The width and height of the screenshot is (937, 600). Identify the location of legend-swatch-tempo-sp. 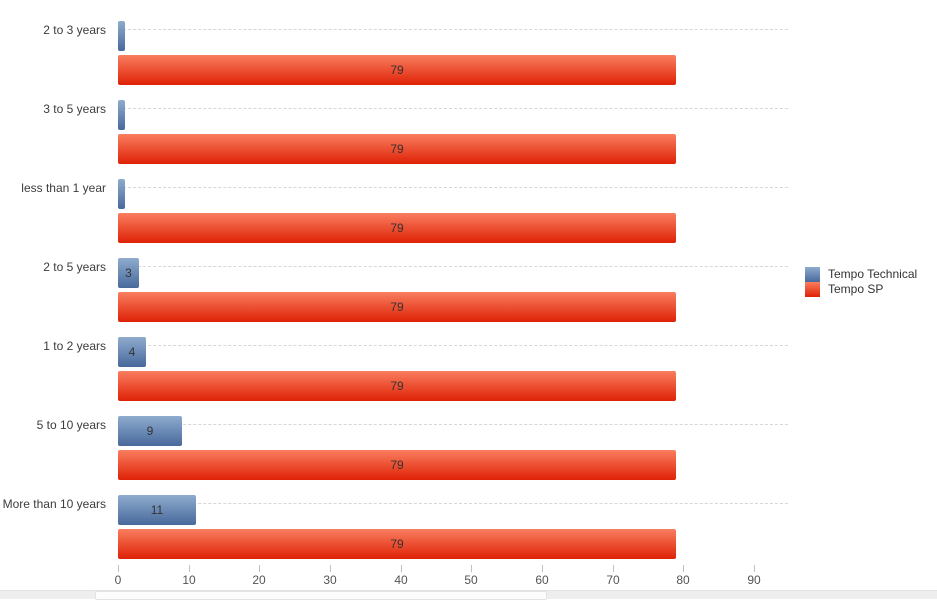
(812, 289).